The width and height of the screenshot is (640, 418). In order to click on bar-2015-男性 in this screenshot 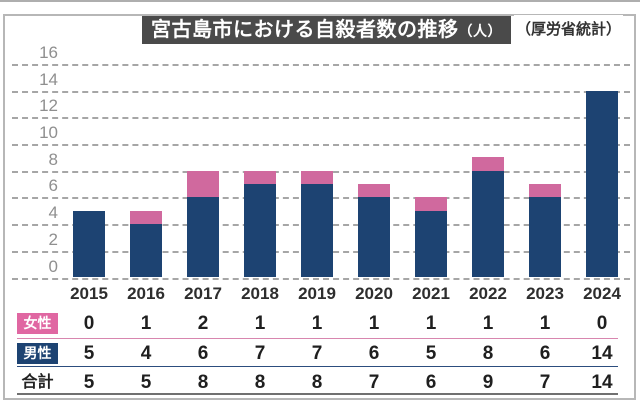, I will do `click(89, 244)`.